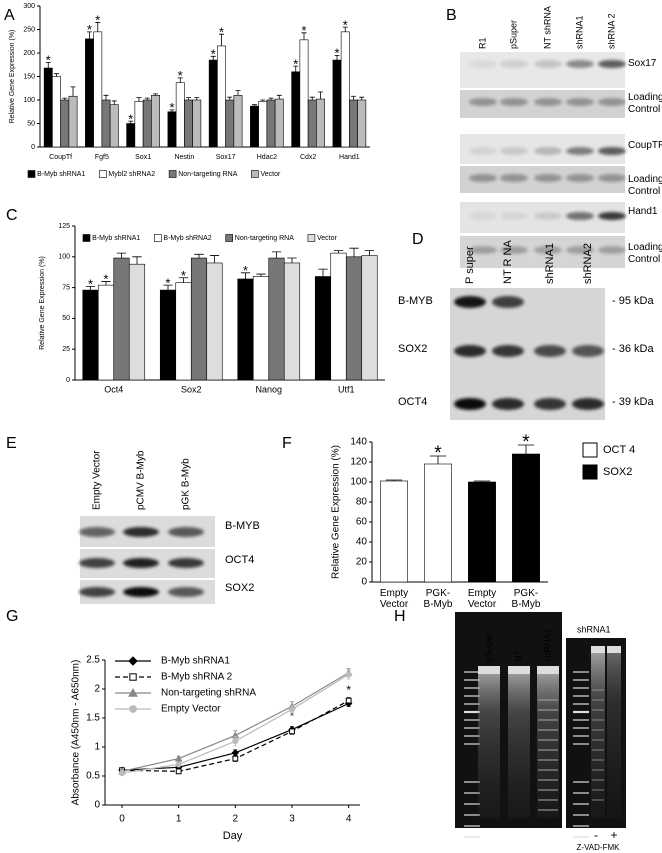 Image resolution: width=662 pixels, height=853 pixels. What do you see at coordinates (93, 660) in the screenshot?
I see `y-tick-label: 2.5` at bounding box center [93, 660].